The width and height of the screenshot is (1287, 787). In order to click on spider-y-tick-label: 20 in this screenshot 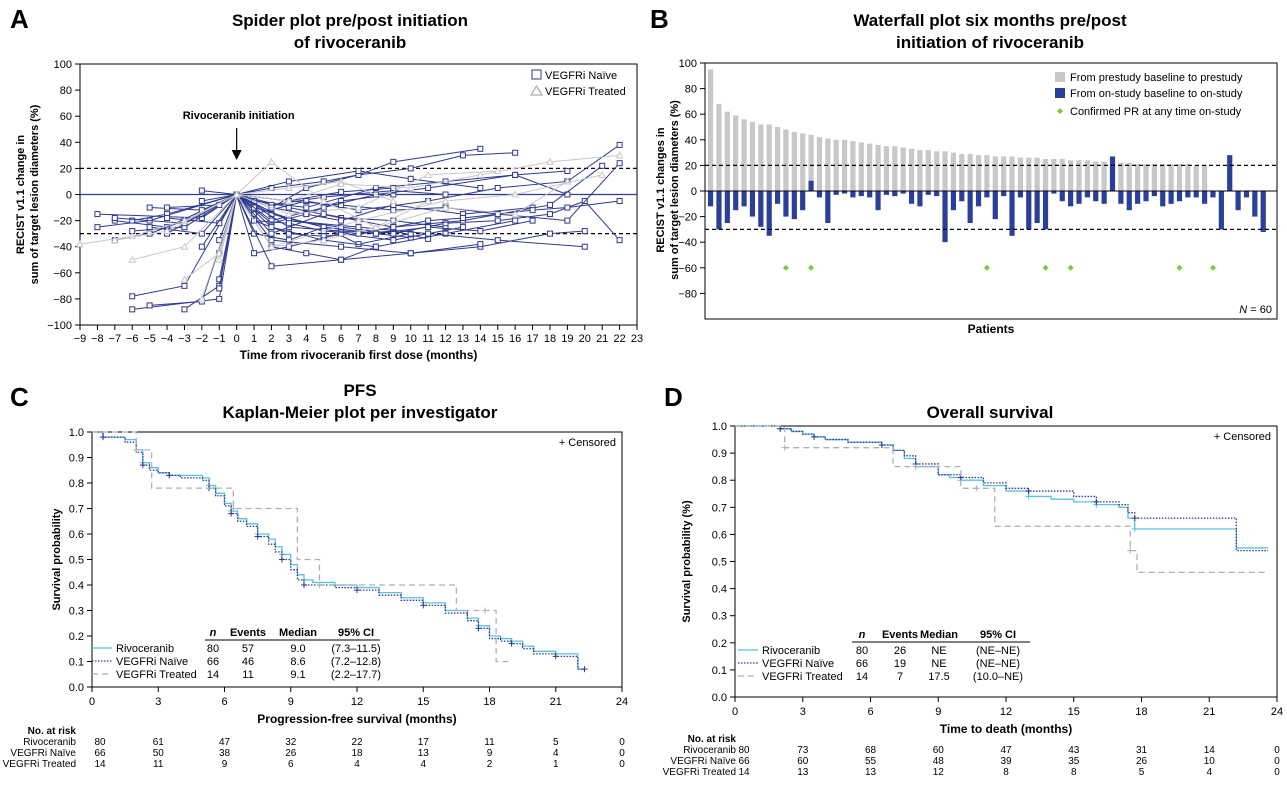, I will do `click(66, 169)`.